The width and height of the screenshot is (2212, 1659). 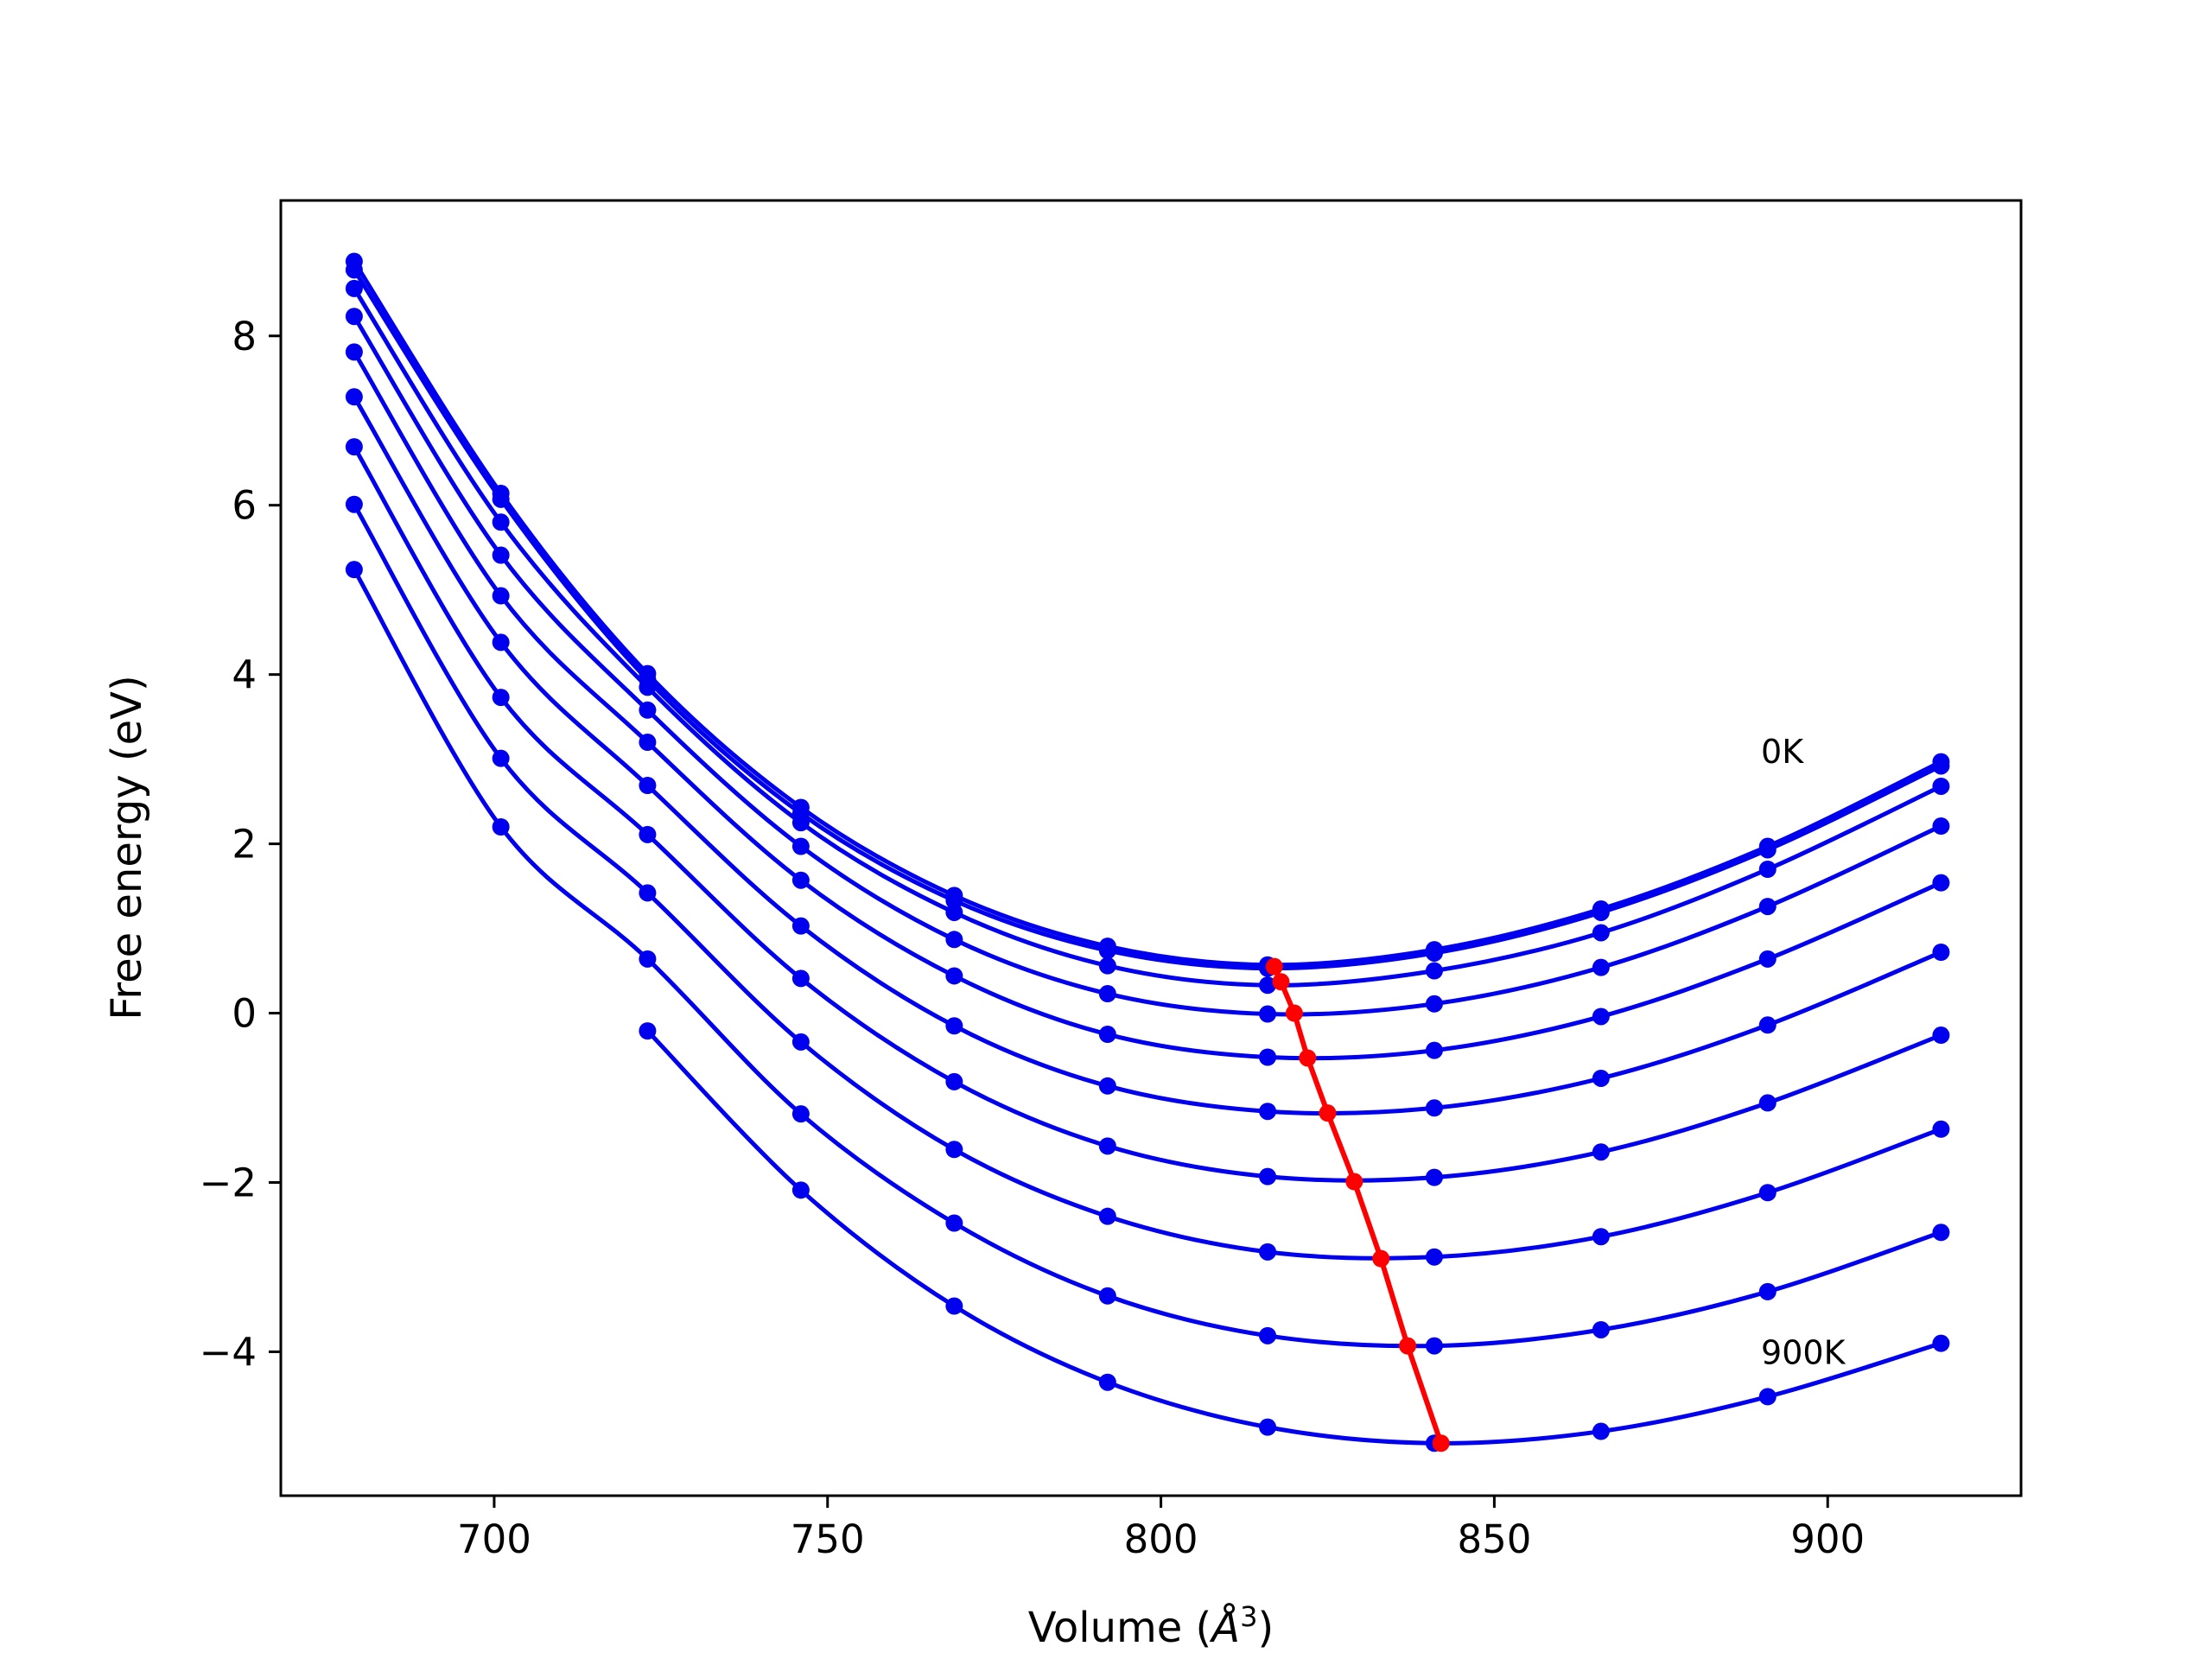 What do you see at coordinates (494, 1539) in the screenshot?
I see `x-tick-label: 700` at bounding box center [494, 1539].